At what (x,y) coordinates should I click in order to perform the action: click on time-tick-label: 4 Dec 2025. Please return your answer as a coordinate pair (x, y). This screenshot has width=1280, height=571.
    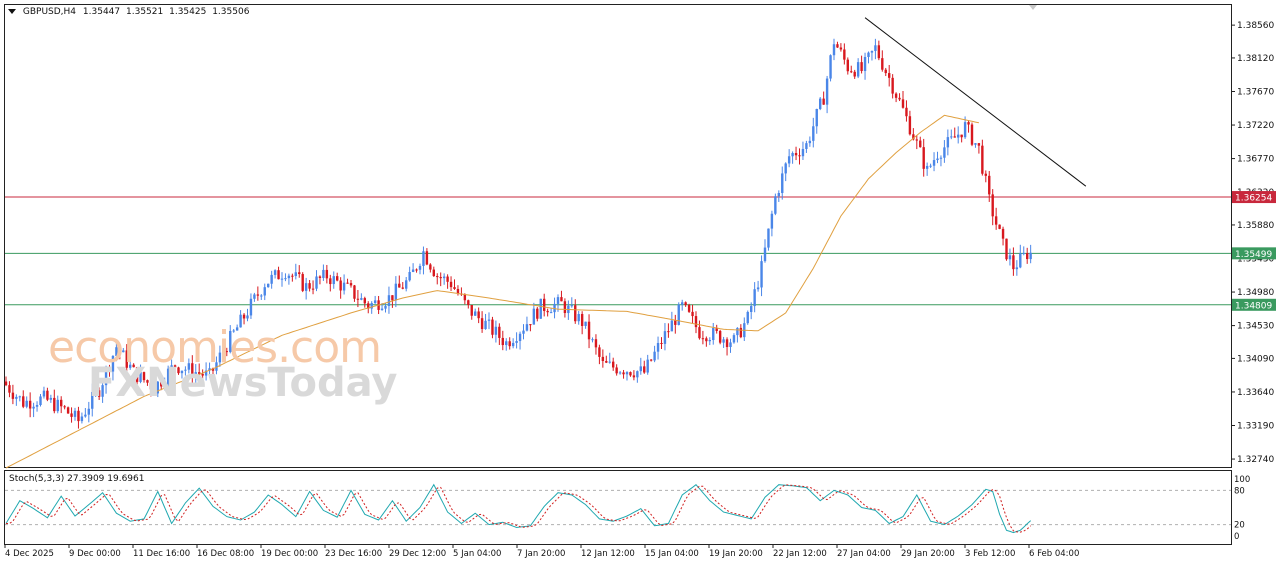
    Looking at the image, I should click on (29, 554).